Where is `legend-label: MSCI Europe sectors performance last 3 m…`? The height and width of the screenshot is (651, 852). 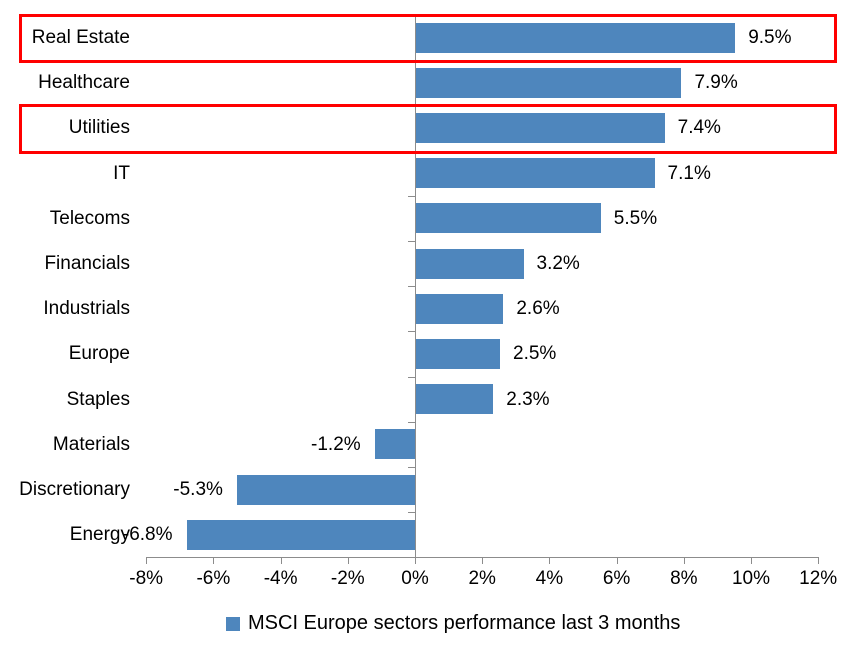
legend-label: MSCI Europe sectors performance last 3 m… is located at coordinates (464, 623).